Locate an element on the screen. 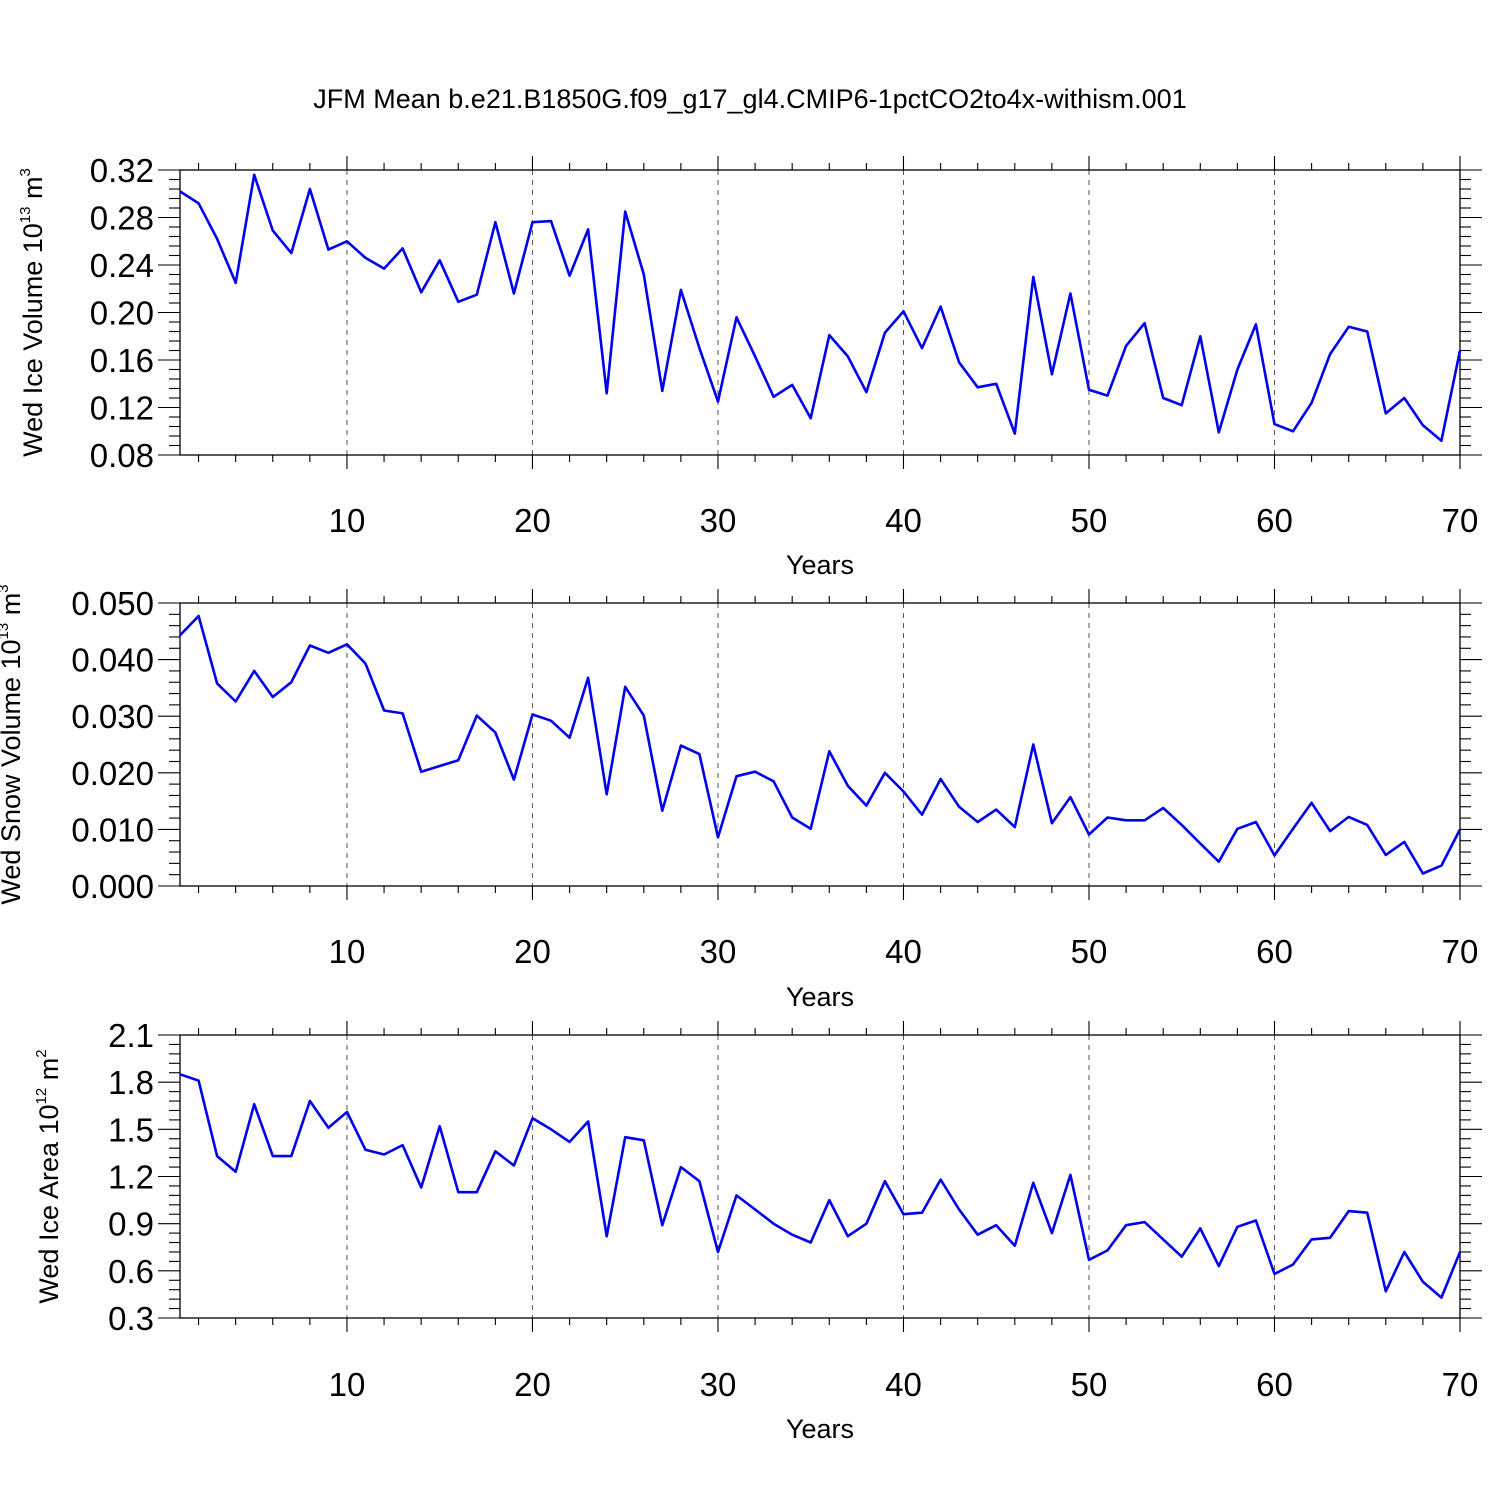 This screenshot has width=1500, height=1500. y-axis-label: Wed Ice Volume 1013 m3 is located at coordinates (32, 312).